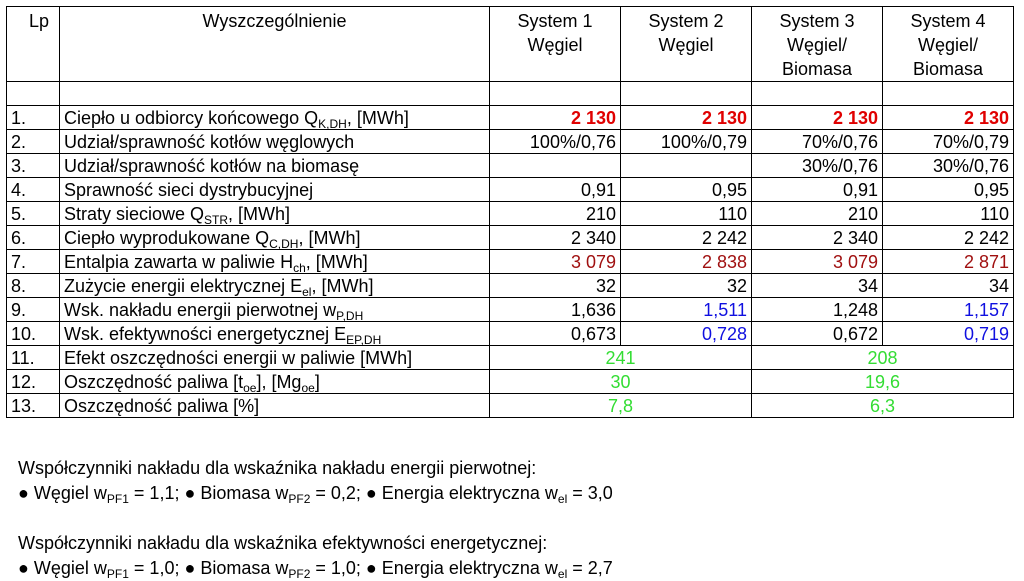  I want to click on row-number: 4., so click(33, 189).